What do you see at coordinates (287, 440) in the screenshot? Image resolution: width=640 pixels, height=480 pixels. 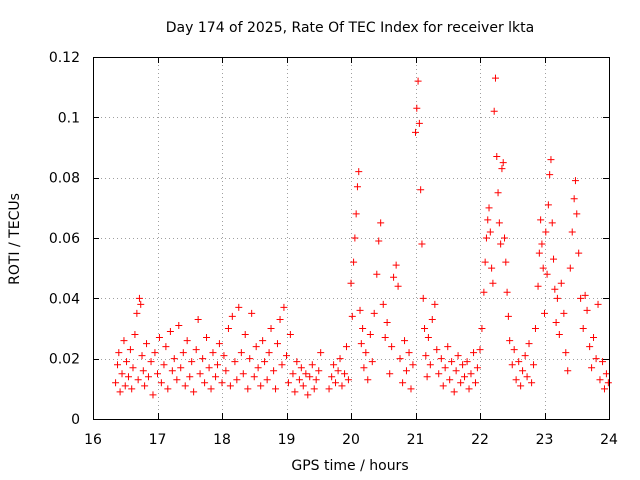 I see `x-tick-label: 19` at bounding box center [287, 440].